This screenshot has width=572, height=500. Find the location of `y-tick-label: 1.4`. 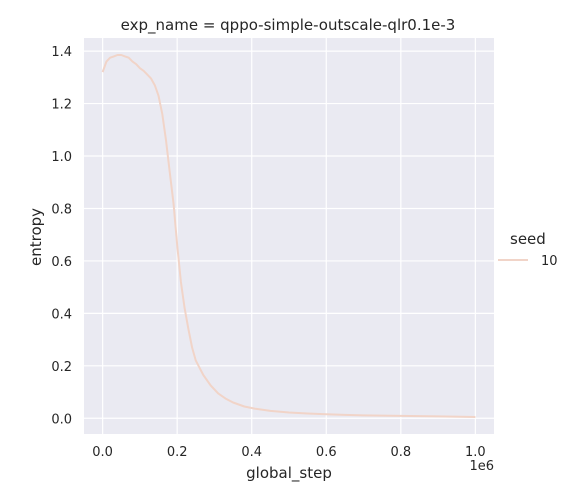

y-tick-label: 1.4 is located at coordinates (61, 52).